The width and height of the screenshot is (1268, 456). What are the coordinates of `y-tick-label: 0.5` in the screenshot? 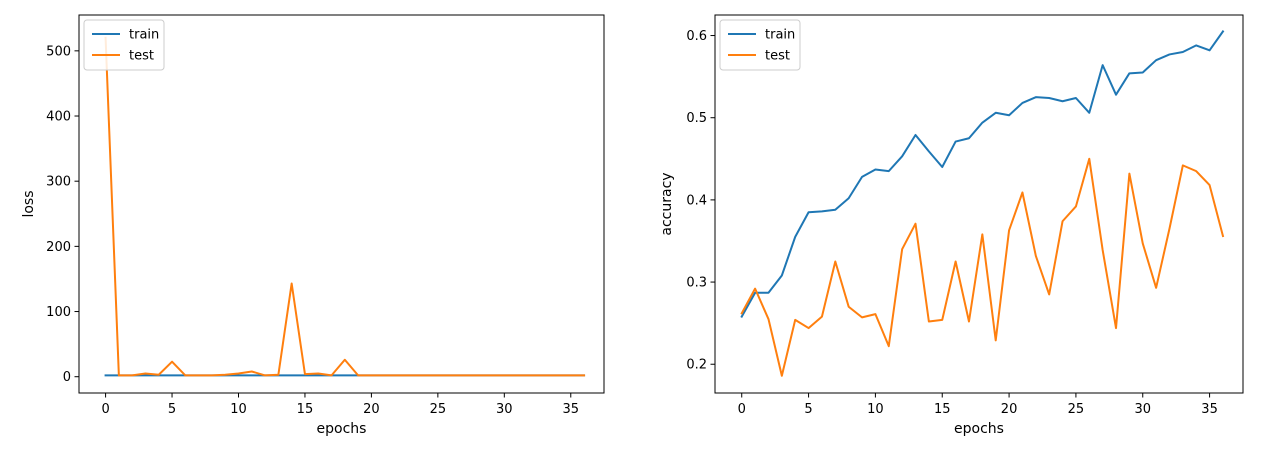 It's located at (696, 118).